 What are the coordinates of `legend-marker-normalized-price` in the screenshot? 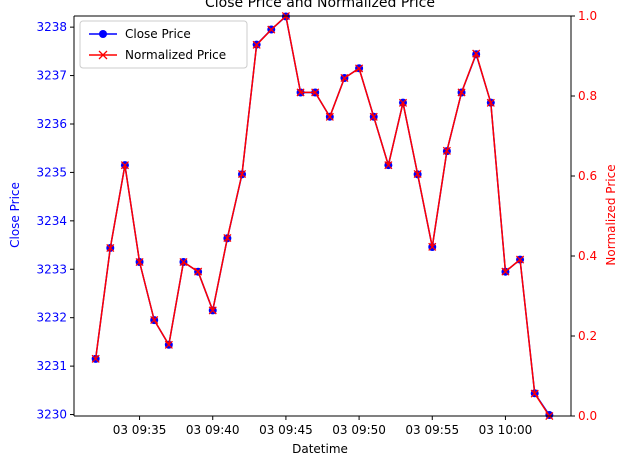 It's located at (103, 55).